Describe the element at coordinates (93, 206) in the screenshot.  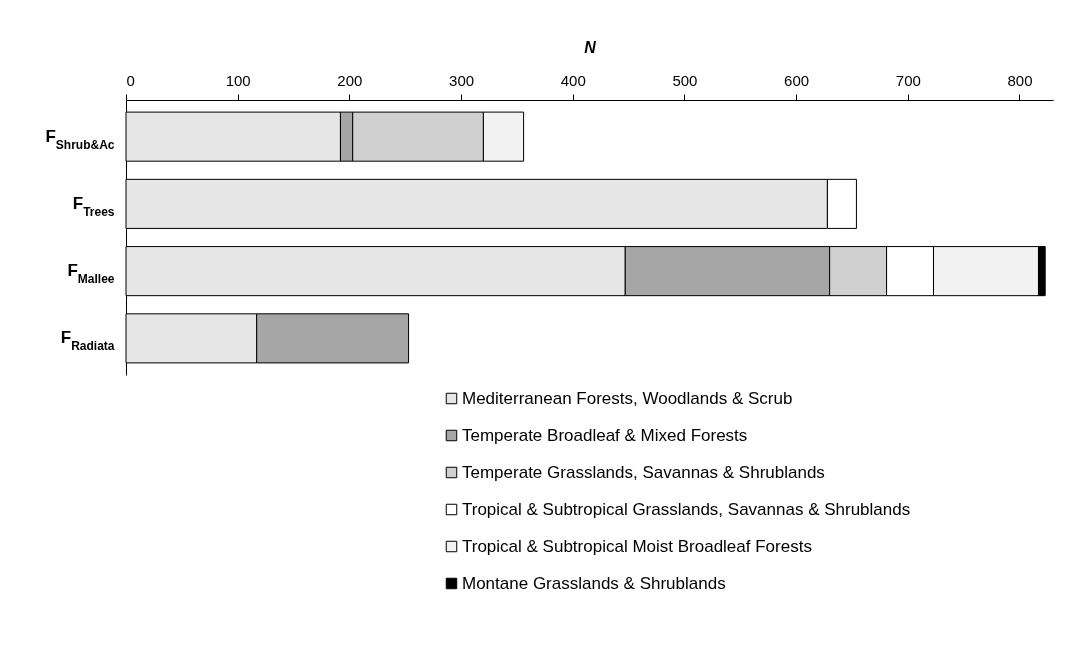
I see `y-tick-label: F$_{Trees}$` at that location.